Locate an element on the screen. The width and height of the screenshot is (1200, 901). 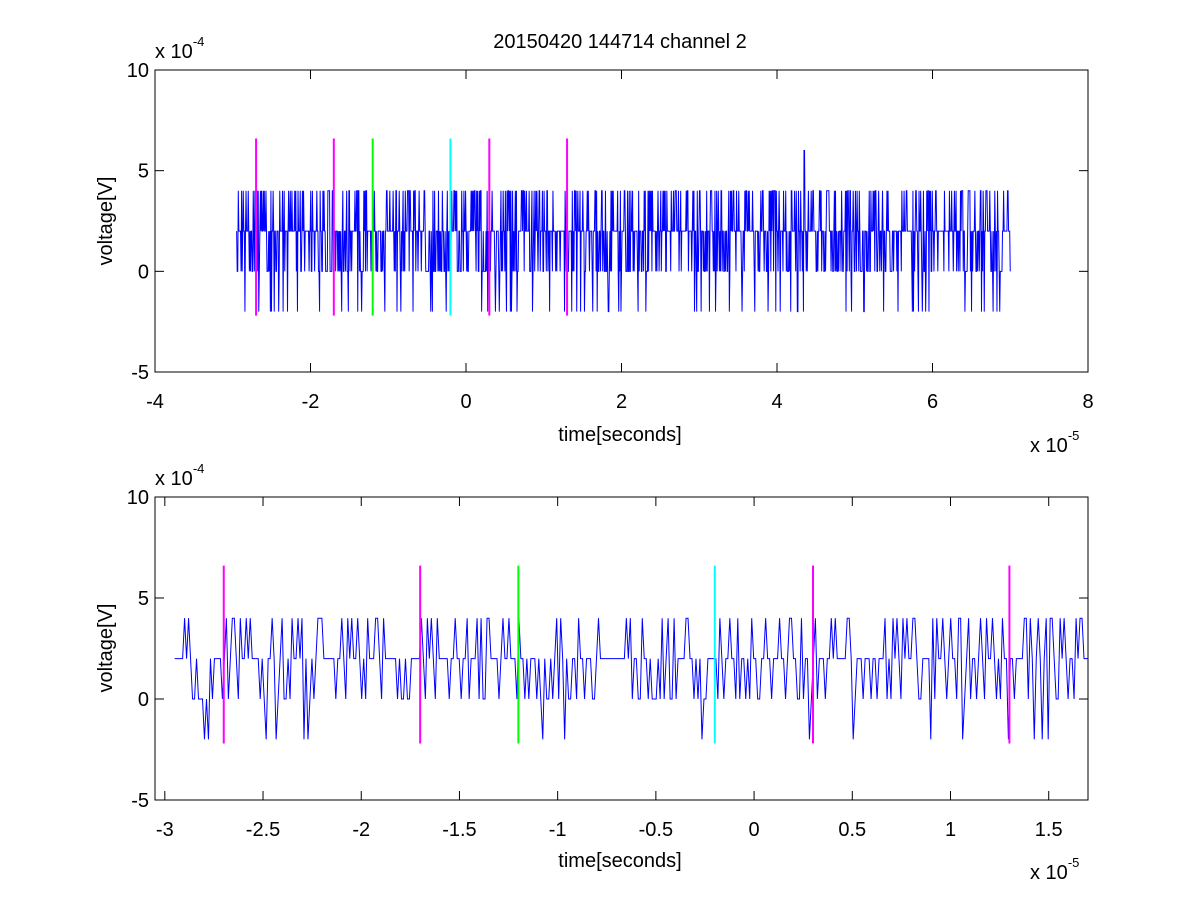
bottom-x-tick-label: 0 is located at coordinates (754, 830).